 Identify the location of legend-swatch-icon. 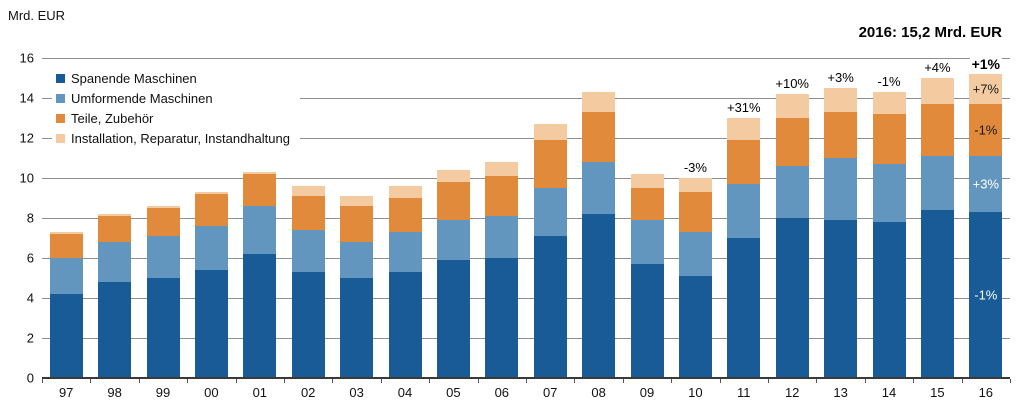
(60, 98).